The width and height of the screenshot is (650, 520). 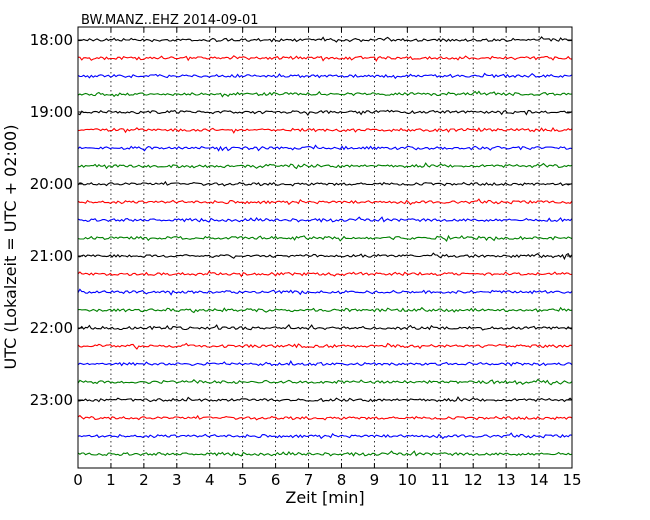 I want to click on y-tick-label: 21:00, so click(x=51, y=256).